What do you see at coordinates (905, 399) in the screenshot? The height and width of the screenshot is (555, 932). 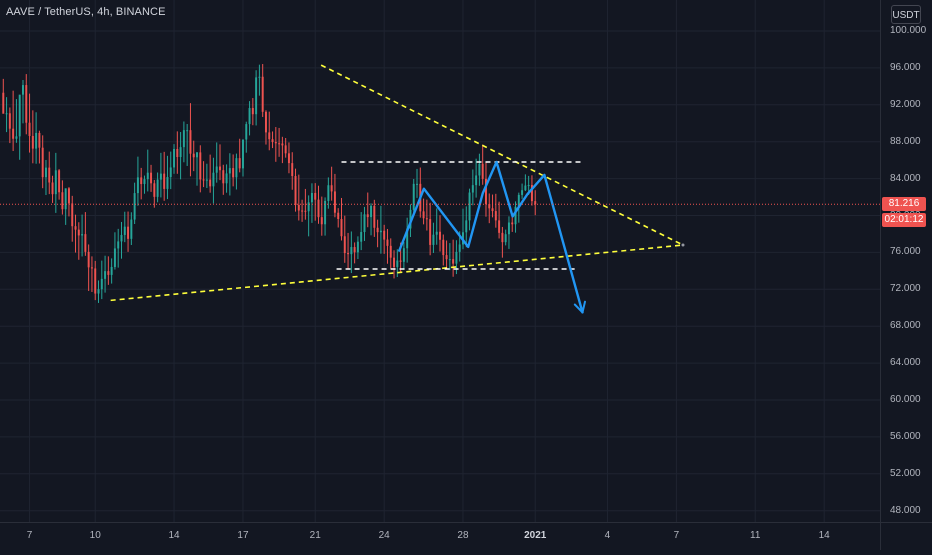 I see `price-tick-label: 60.000` at bounding box center [905, 399].